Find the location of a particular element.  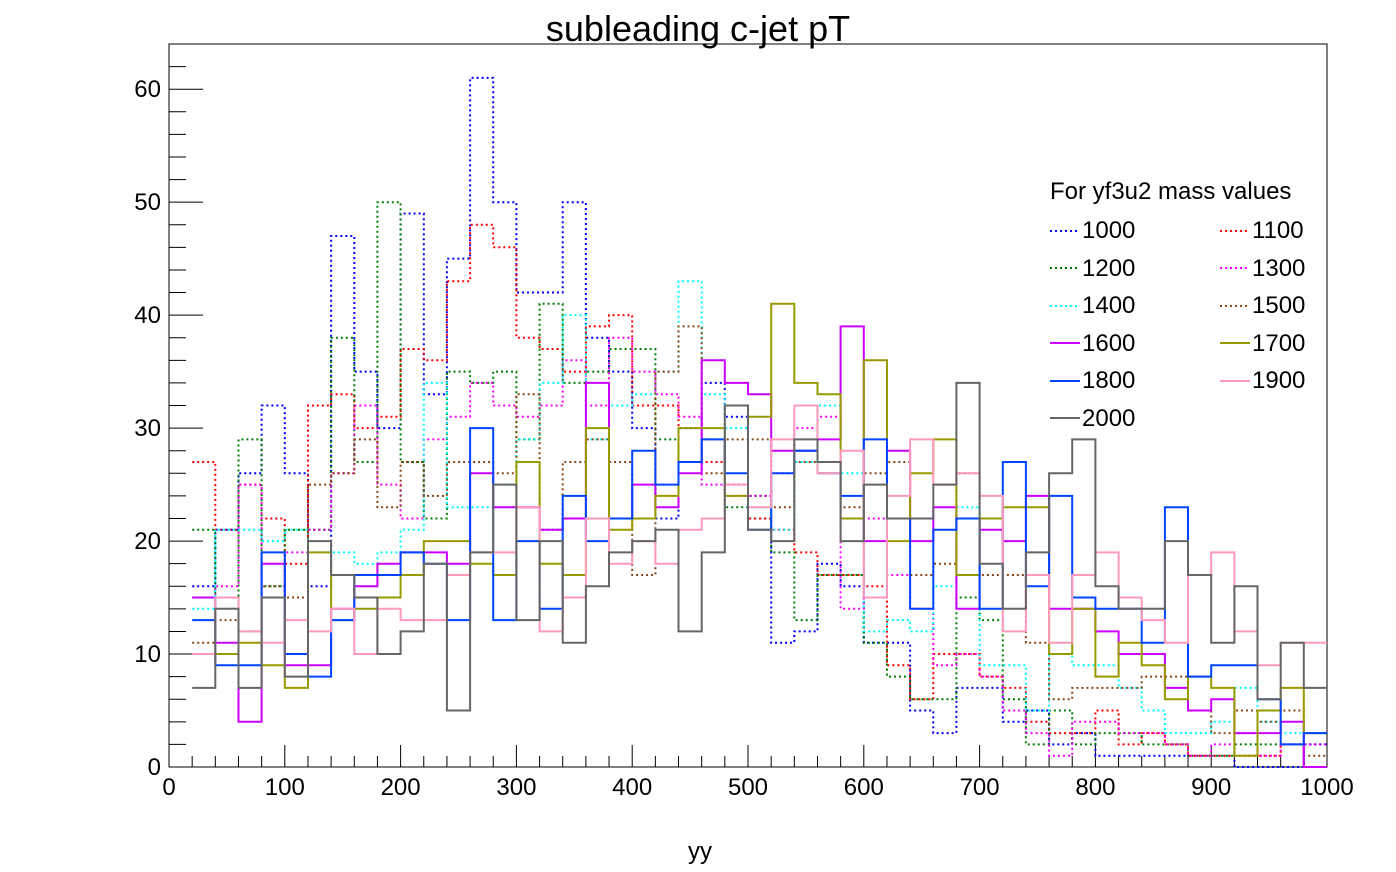

y-tick-label: 0 is located at coordinates (154, 767).